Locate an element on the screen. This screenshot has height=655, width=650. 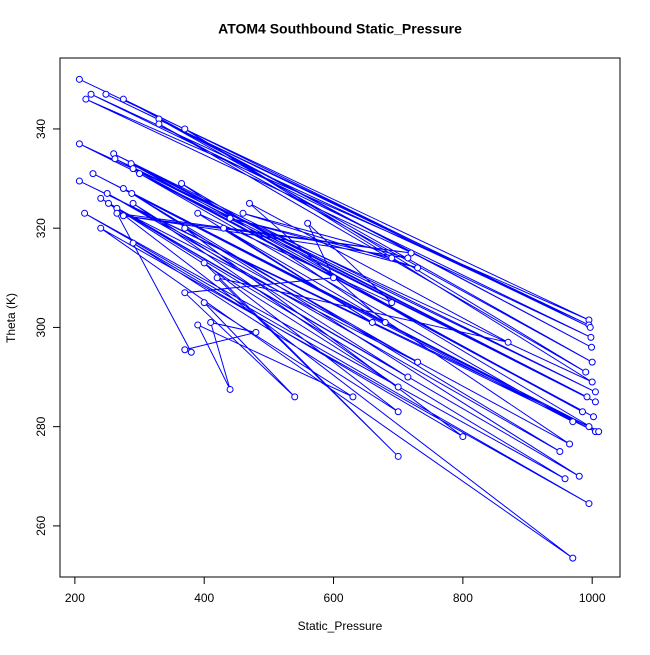
chart-title: ATOM4 Southbound Static_Pressure is located at coordinates (340, 29).